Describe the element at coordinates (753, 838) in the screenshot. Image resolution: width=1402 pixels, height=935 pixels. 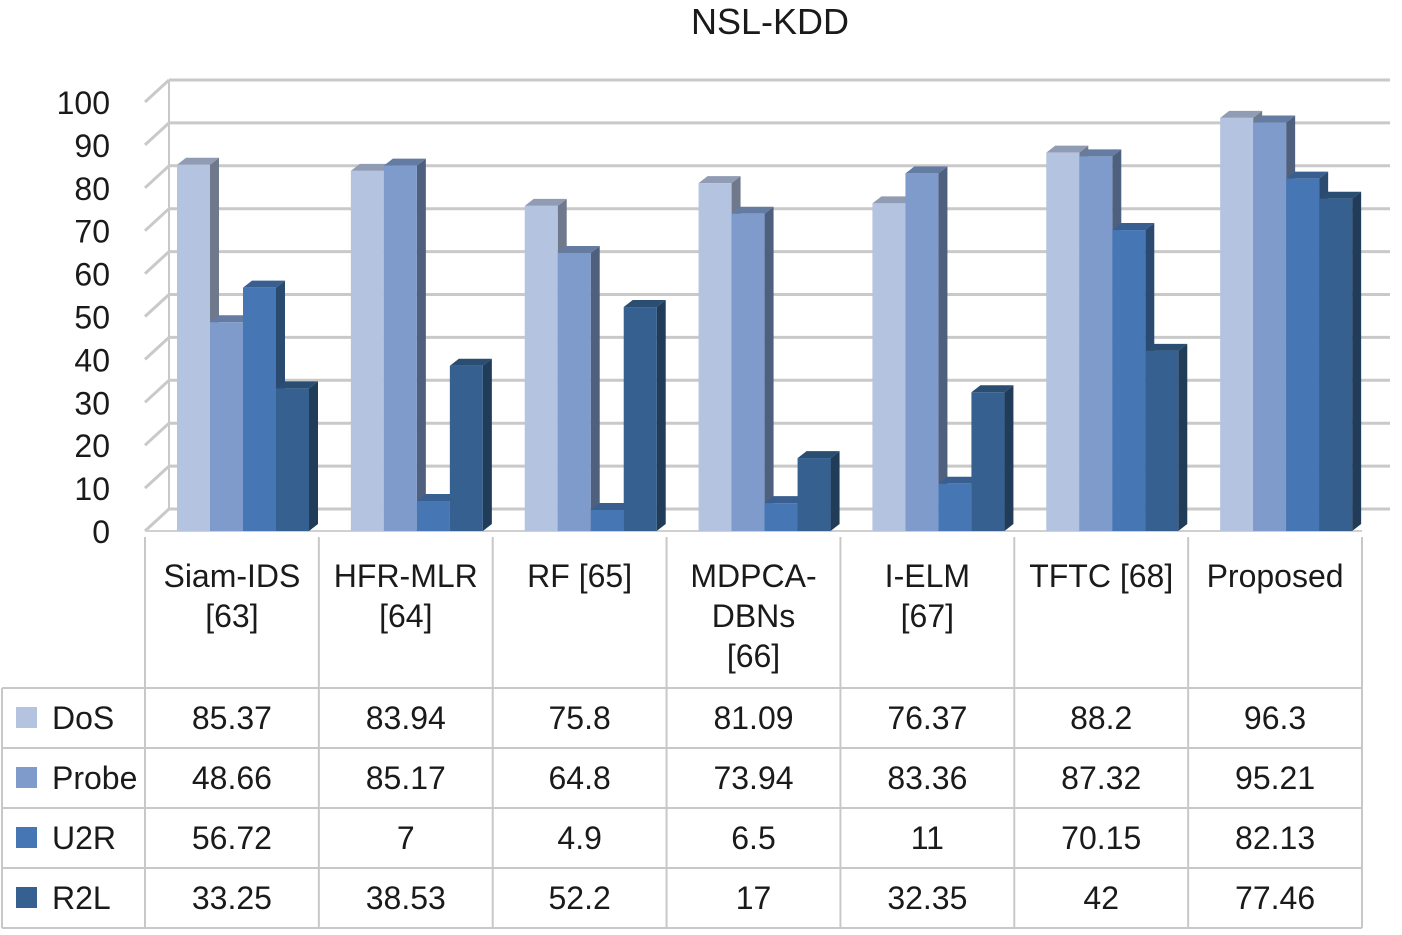
I see `table-value: 6.5` at that location.